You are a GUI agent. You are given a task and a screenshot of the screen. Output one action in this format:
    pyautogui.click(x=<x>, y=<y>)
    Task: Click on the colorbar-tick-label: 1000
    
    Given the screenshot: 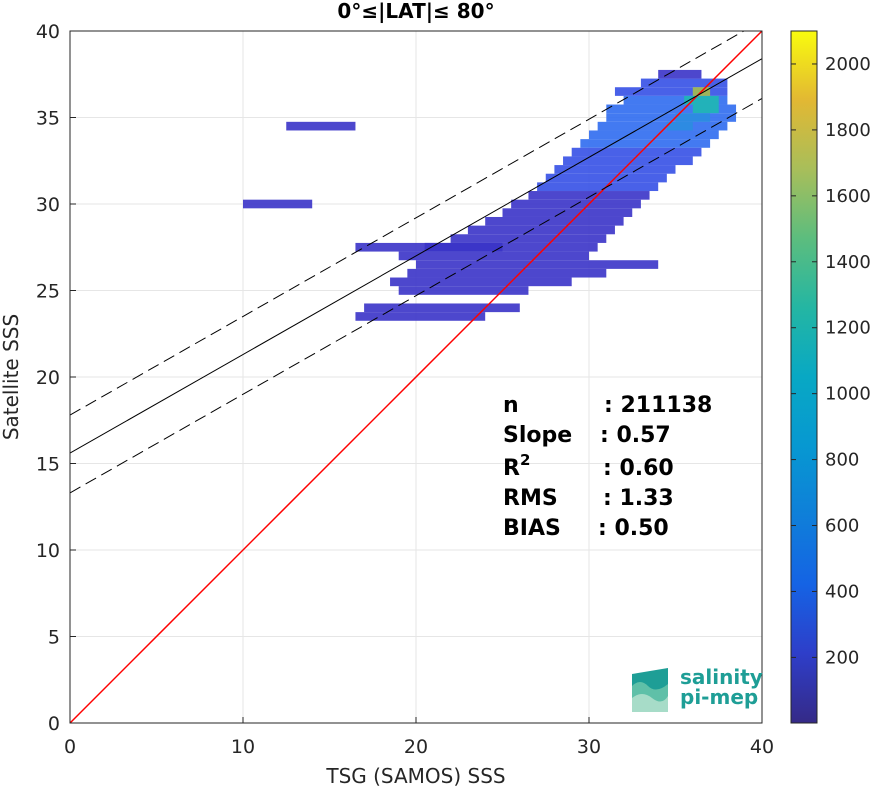 What is the action you would take?
    pyautogui.click(x=848, y=394)
    